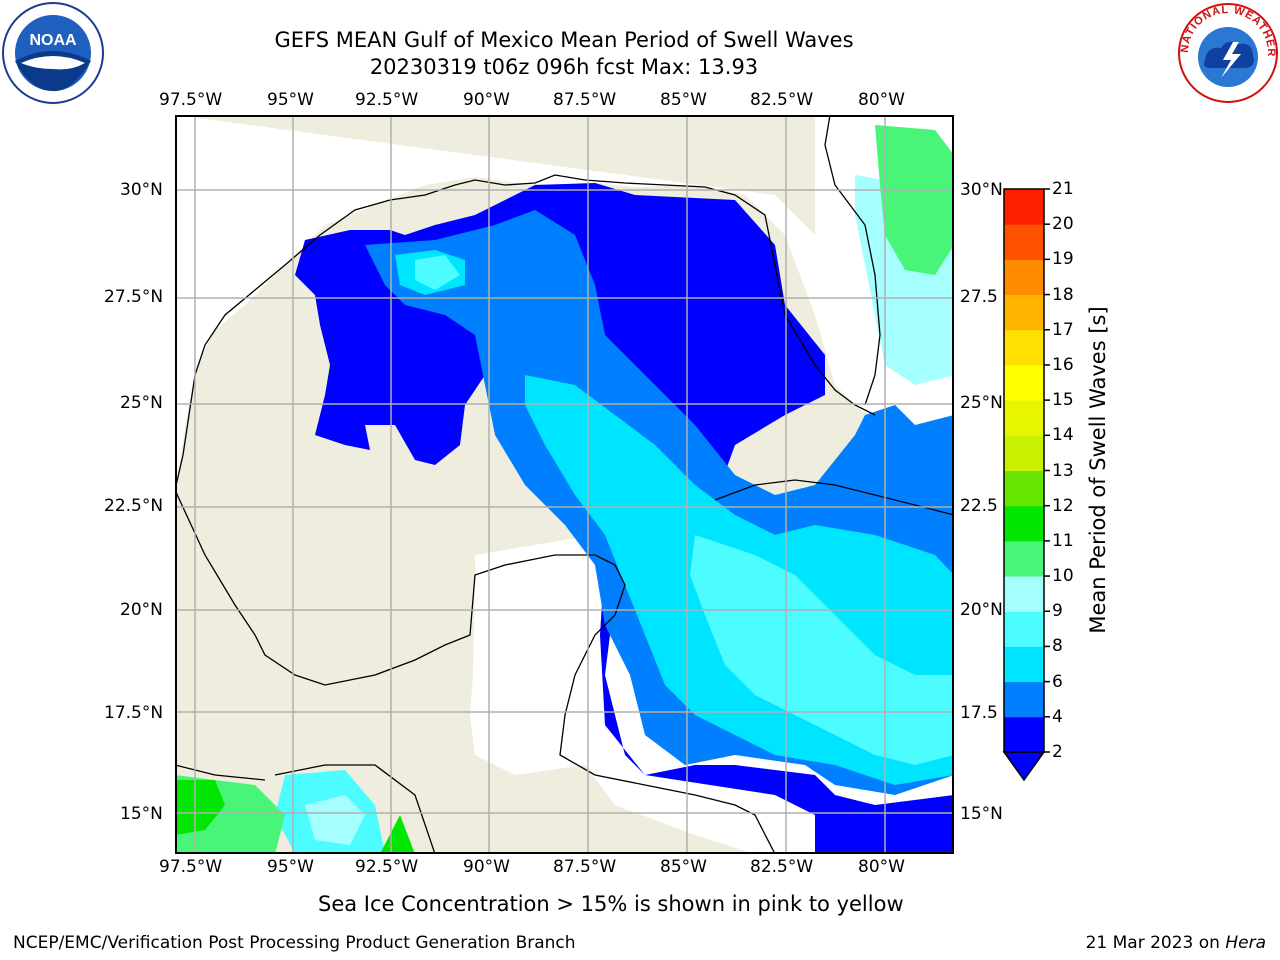 The width and height of the screenshot is (1280, 960). Describe the element at coordinates (1057, 716) in the screenshot. I see `colorbar-tick-label: 4` at that location.